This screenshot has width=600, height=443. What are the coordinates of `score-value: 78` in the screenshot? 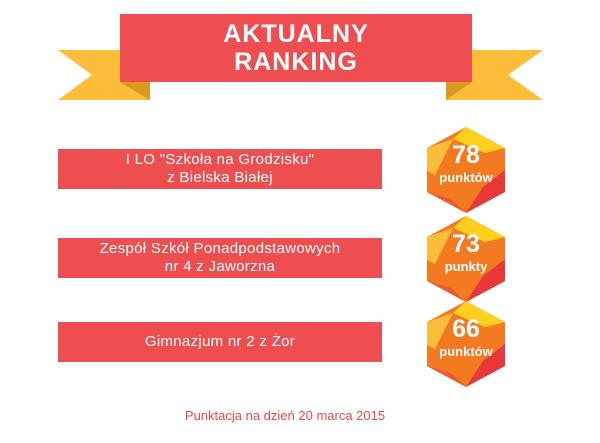 It's located at (466, 155).